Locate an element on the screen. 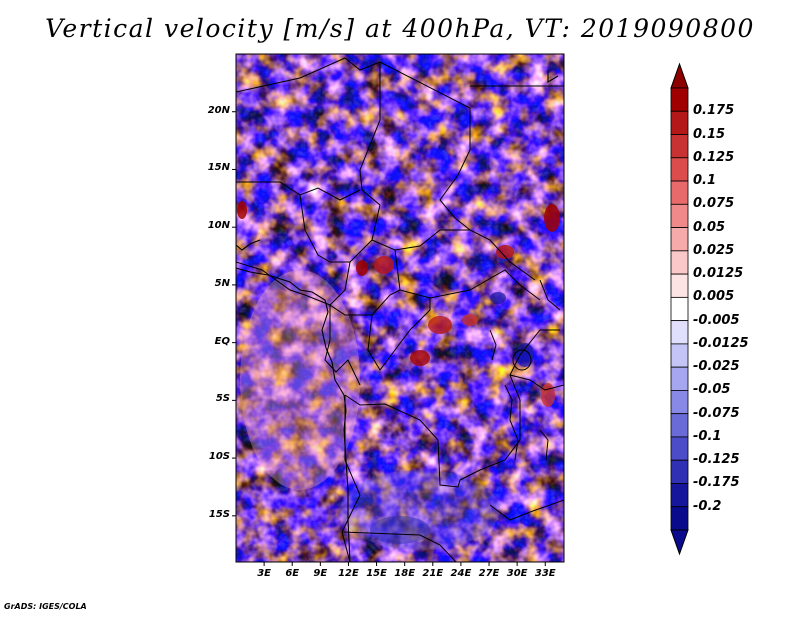 This screenshot has height=618, width=800. colorbar-level-label: 0.025 is located at coordinates (714, 250).